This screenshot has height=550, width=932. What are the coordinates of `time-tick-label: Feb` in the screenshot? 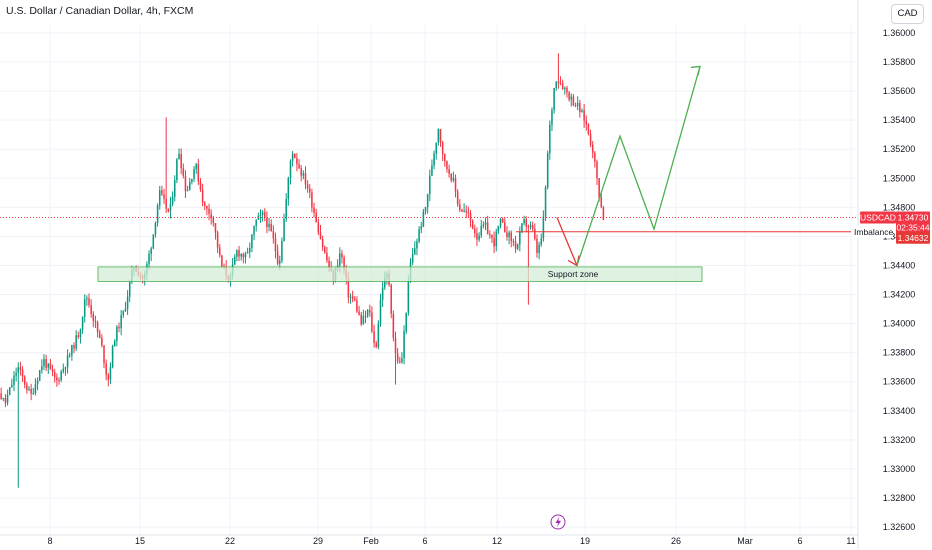 It's located at (371, 541).